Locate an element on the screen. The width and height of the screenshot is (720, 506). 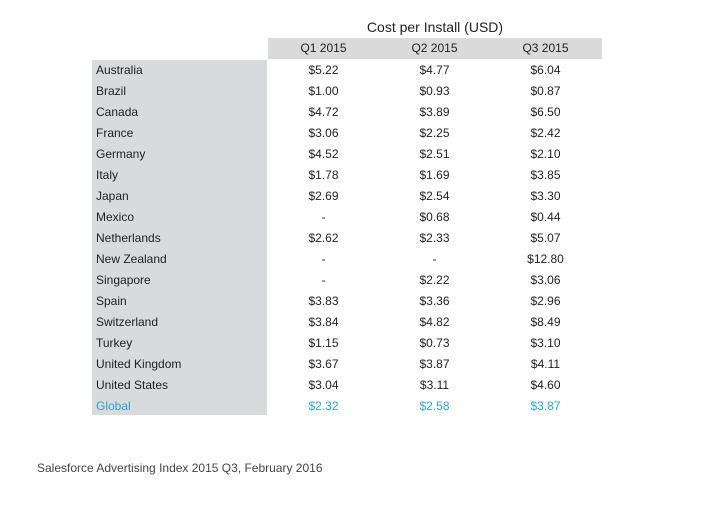
table-row: Switzerland $3.84 $4.82 $8.49 is located at coordinates (360, 322).